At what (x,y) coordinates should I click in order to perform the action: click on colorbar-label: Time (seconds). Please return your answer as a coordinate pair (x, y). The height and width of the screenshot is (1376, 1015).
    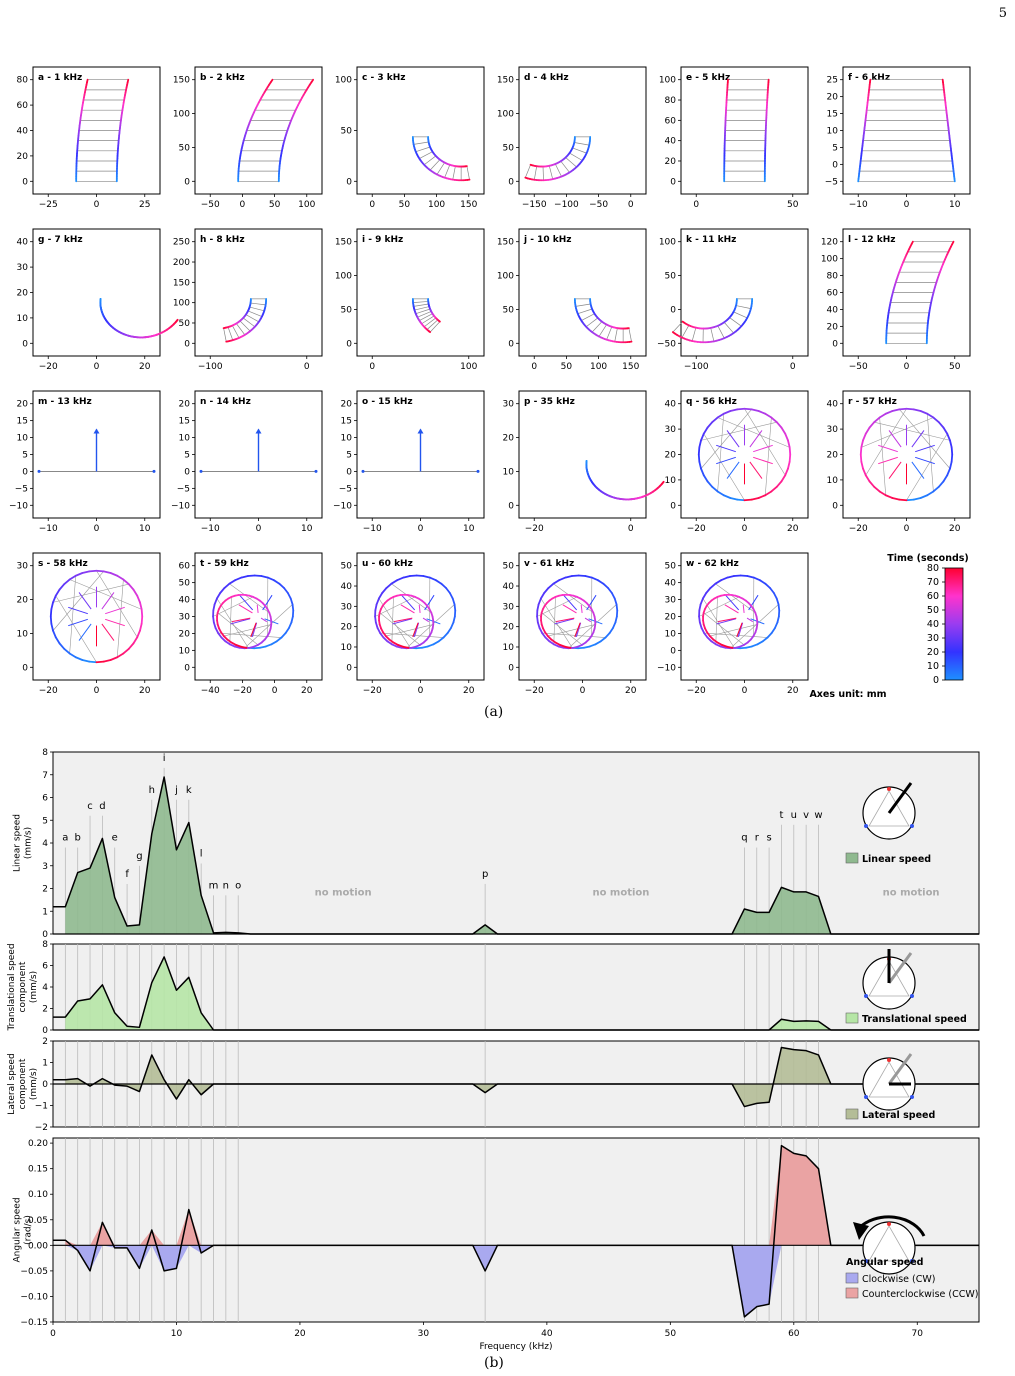
    Looking at the image, I should click on (928, 558).